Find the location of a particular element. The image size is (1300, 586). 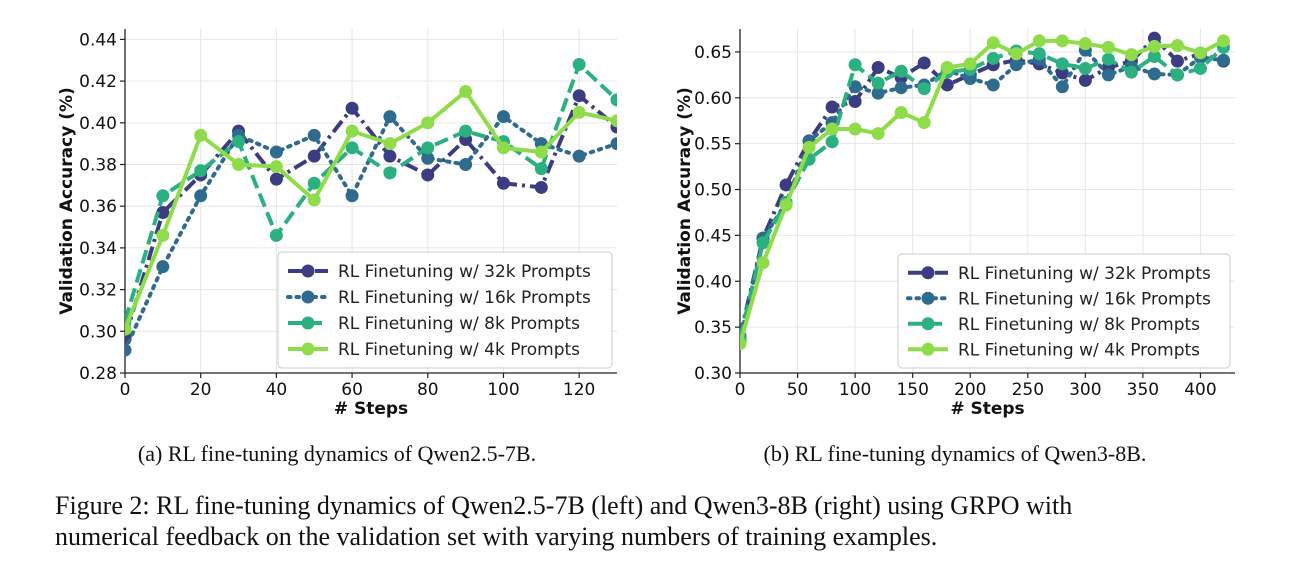

right-y-tick-label: 0.60 is located at coordinates (713, 99).